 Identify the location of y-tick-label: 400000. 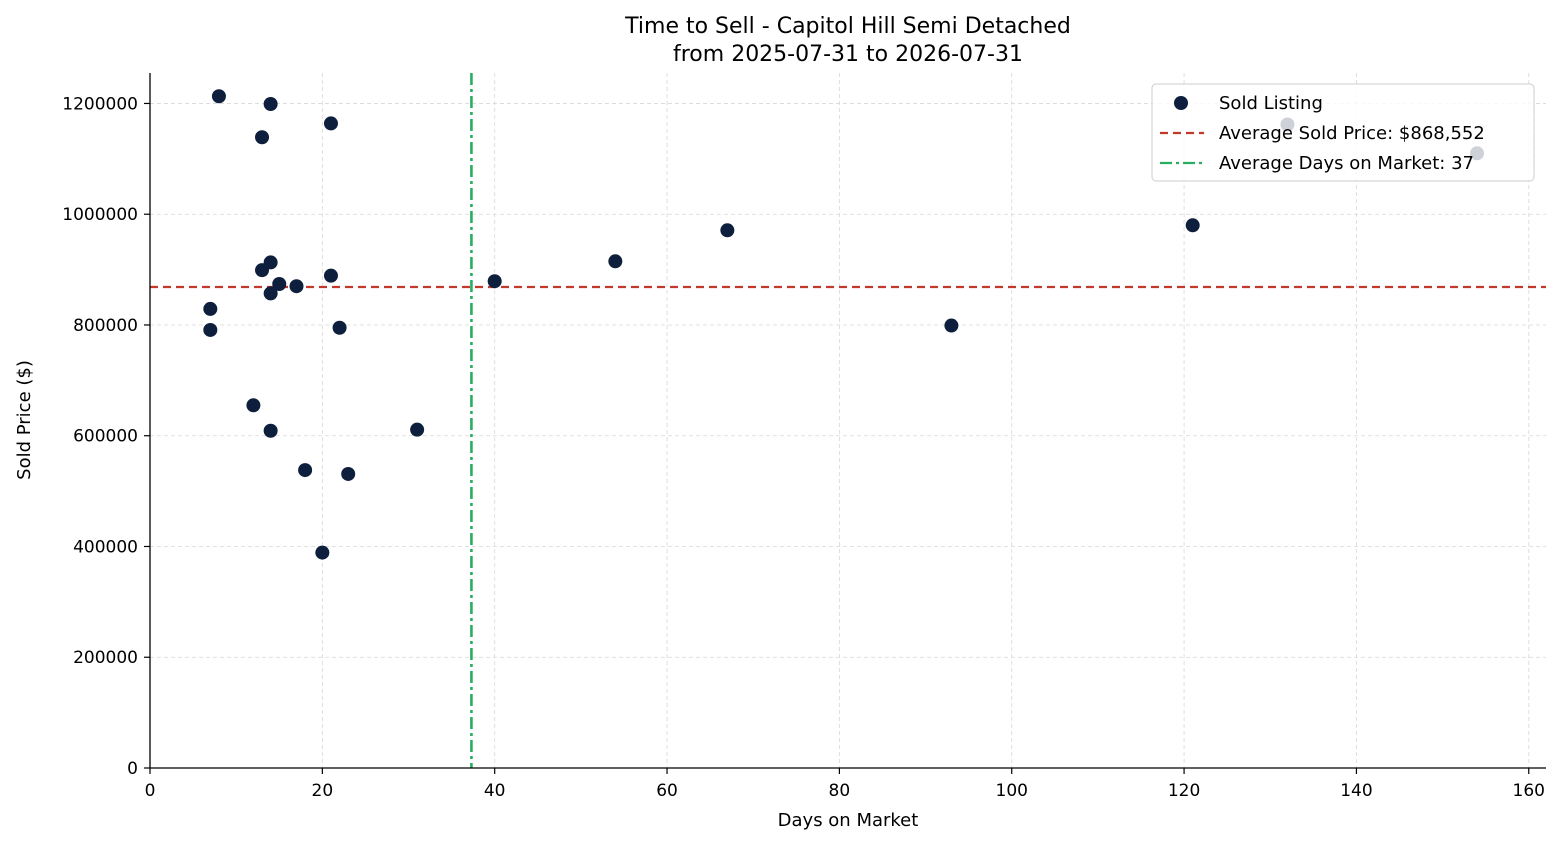
(105, 547).